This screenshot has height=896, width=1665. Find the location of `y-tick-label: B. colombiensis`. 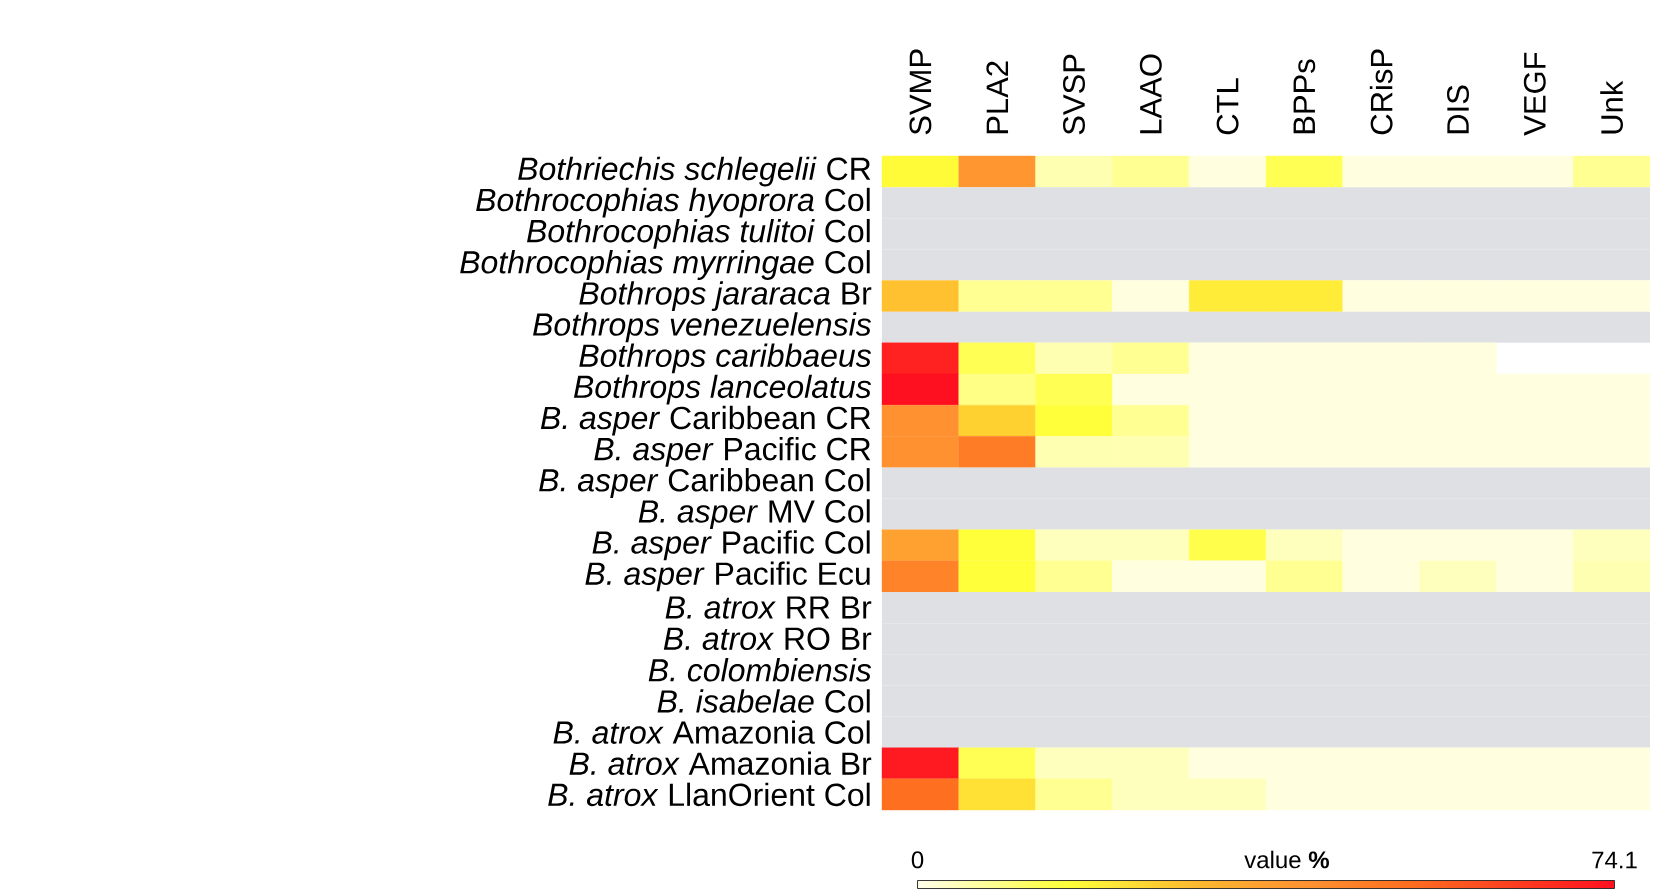

y-tick-label: B. colombiensis is located at coordinates (760, 670).